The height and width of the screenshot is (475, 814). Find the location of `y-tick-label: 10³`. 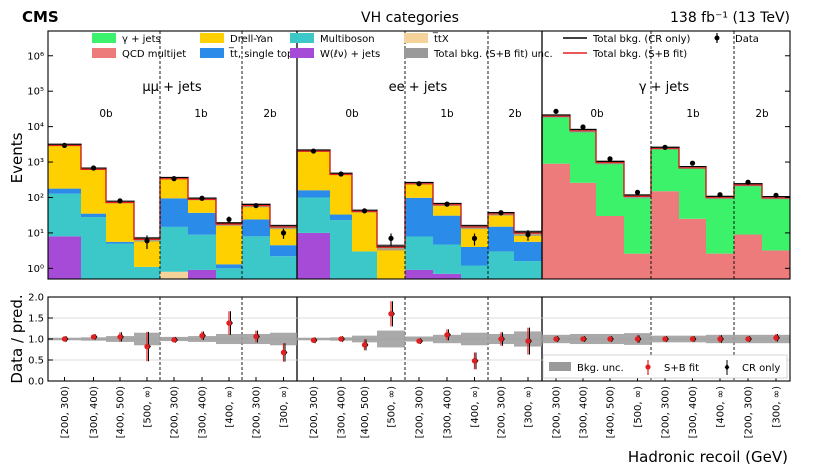

y-tick-label: 10³ is located at coordinates (35, 163).